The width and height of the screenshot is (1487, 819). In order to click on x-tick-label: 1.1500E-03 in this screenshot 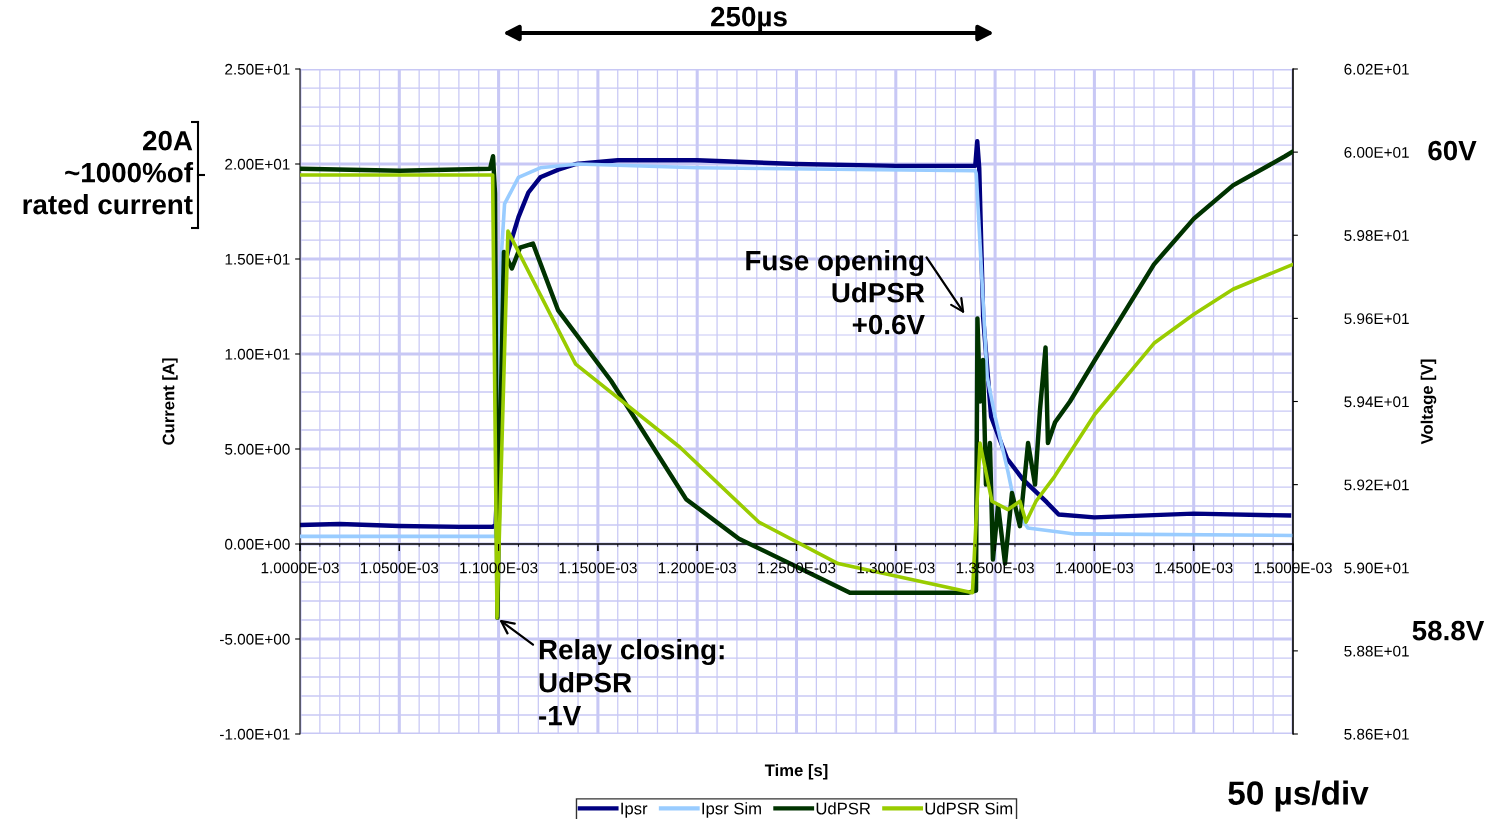, I will do `click(598, 568)`.